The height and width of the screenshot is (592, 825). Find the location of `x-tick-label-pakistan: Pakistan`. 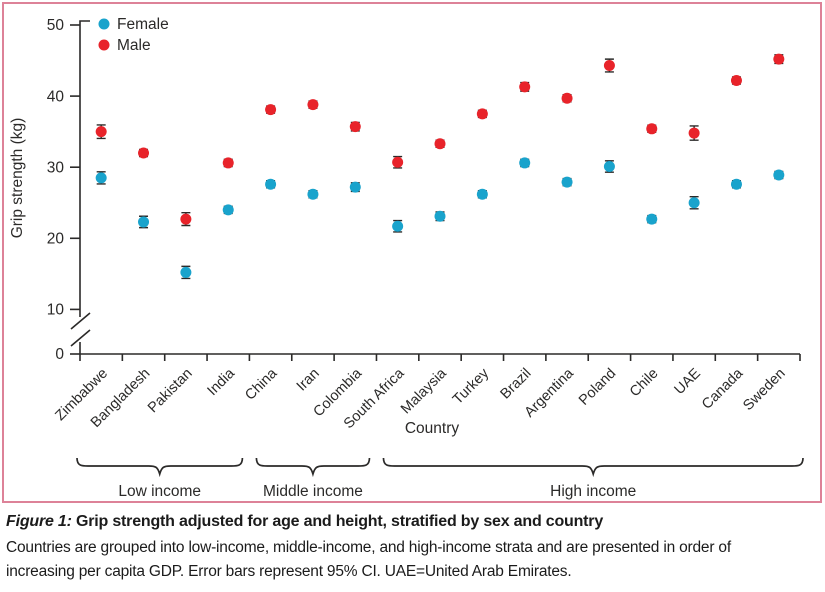

x-tick-label-pakistan: Pakistan is located at coordinates (170, 391).